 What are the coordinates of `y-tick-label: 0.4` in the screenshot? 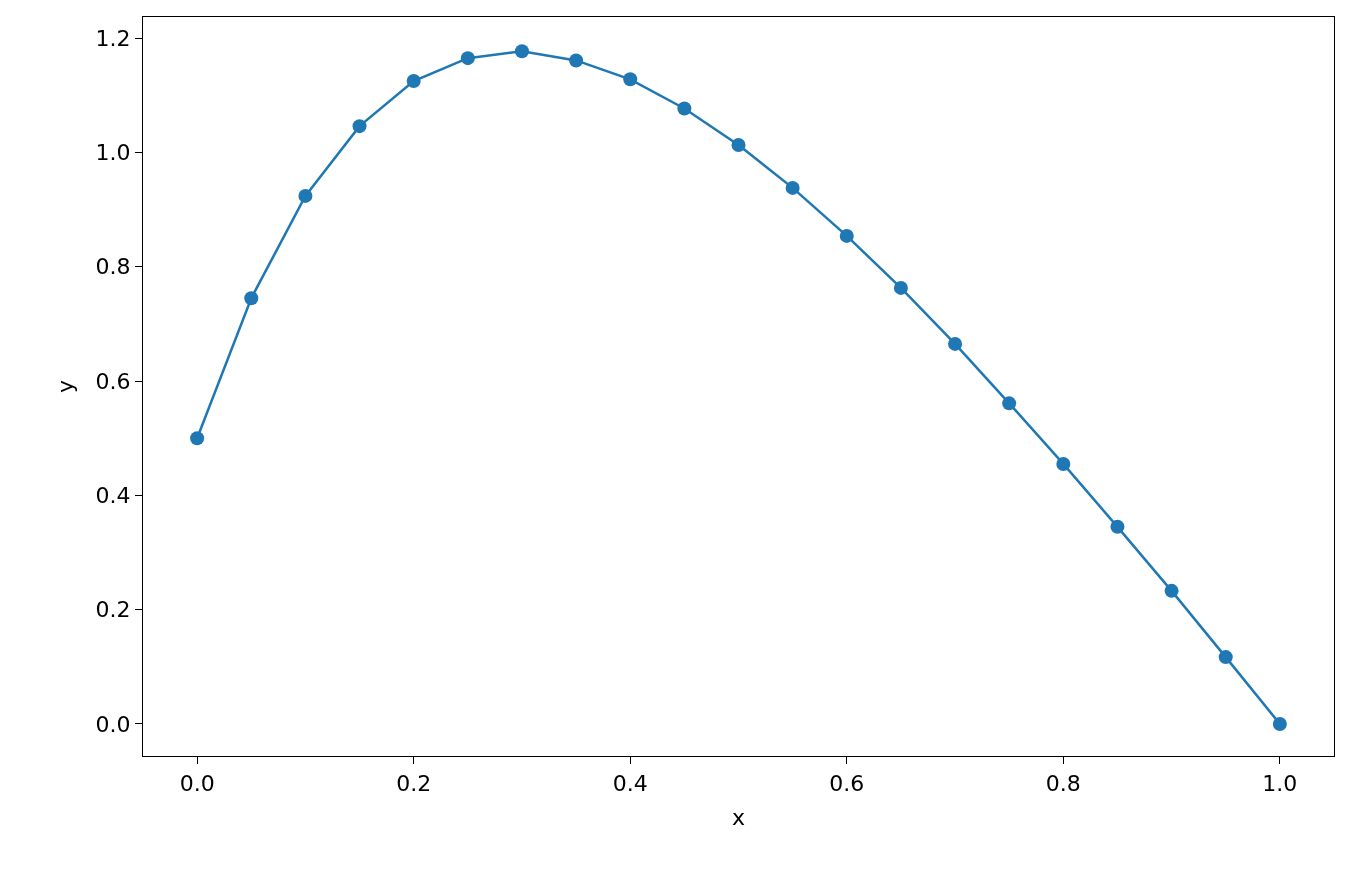 It's located at (113, 496).